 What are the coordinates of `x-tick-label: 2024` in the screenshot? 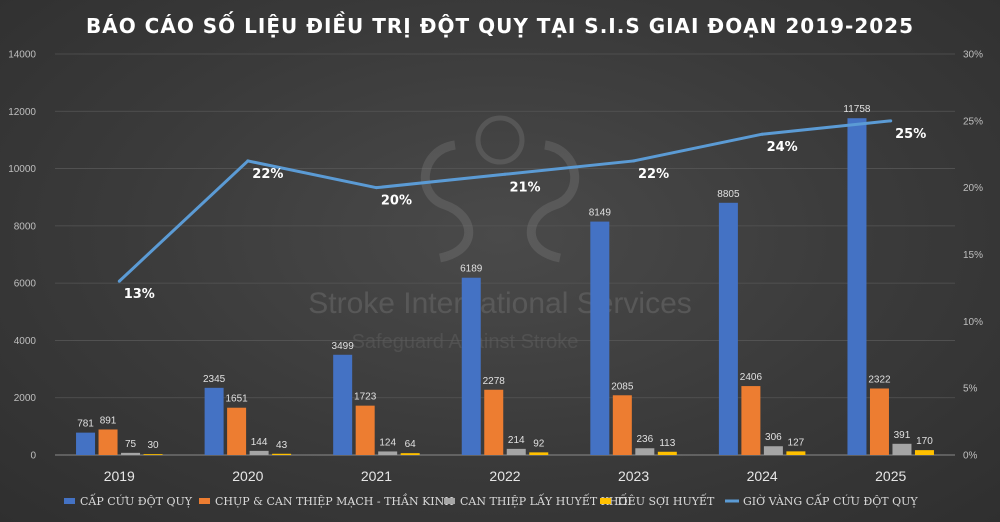 It's located at (762, 476).